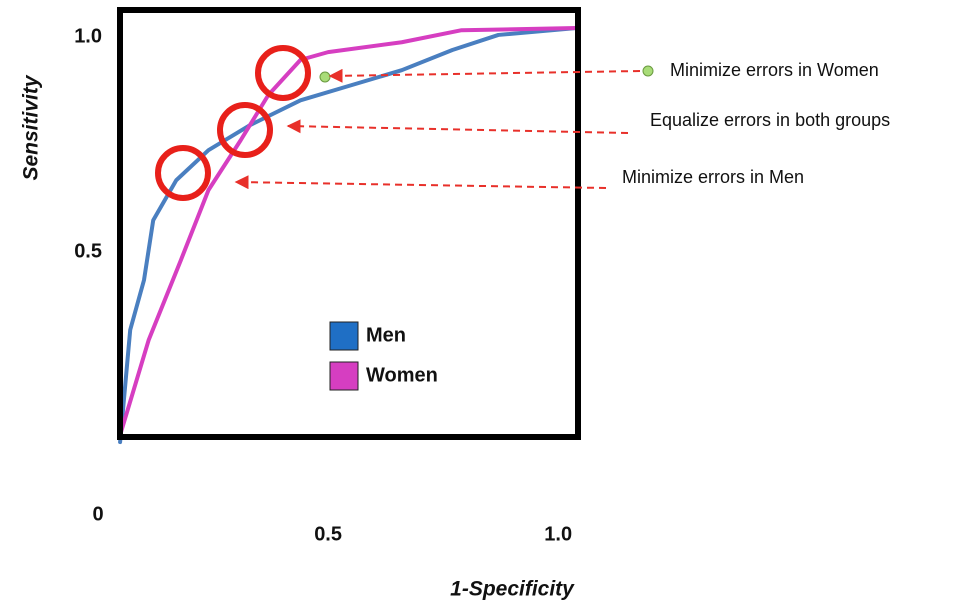 The height and width of the screenshot is (604, 972). Describe the element at coordinates (31, 127) in the screenshot. I see `y-axis-title: Sensitivity` at that location.